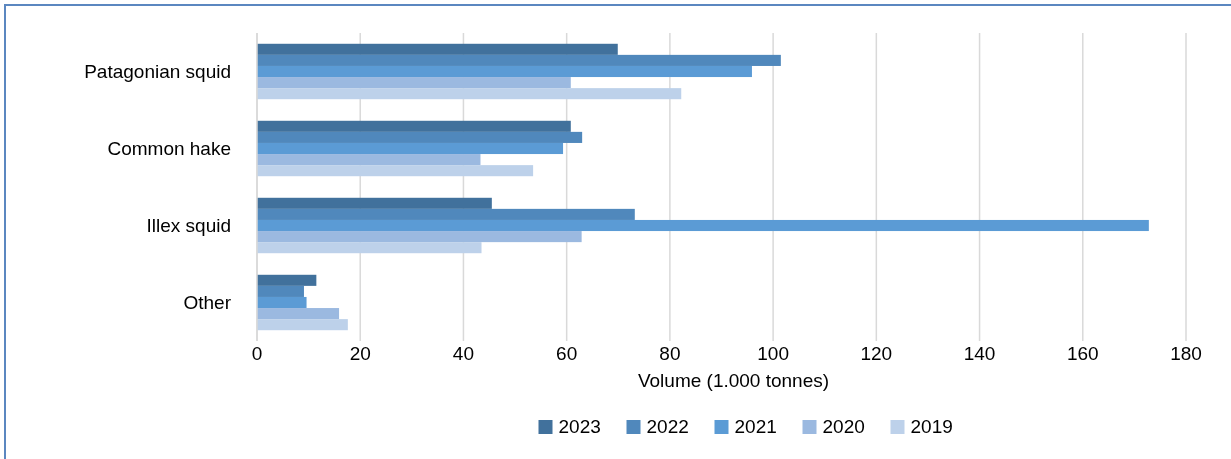  What do you see at coordinates (1082, 353) in the screenshot?
I see `x-tick-label: 160` at bounding box center [1082, 353].